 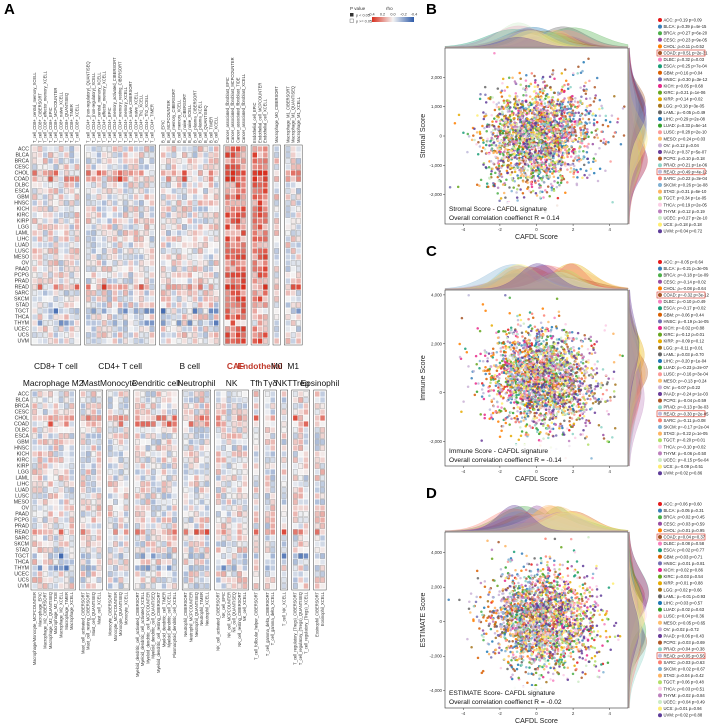 What do you see at coordinates (256, 383) in the screenshot?
I see `heatmap-group-label: Tfh` at bounding box center [256, 383].